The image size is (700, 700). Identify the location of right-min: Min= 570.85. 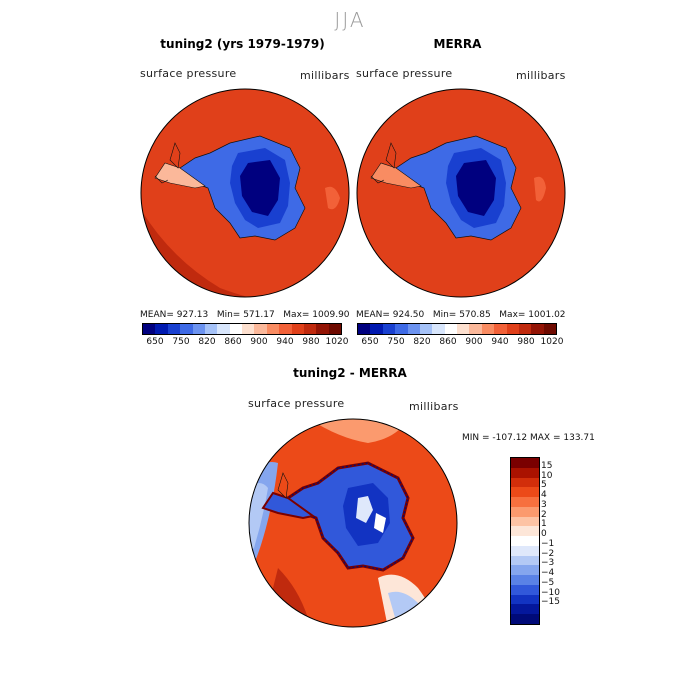
(461, 315).